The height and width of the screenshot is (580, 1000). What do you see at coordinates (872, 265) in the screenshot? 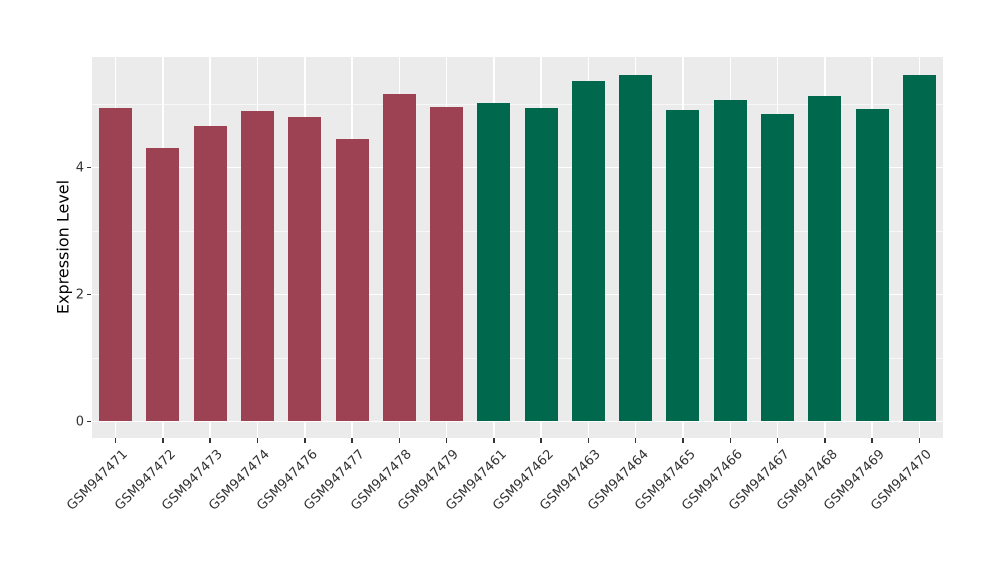
I see `bar-GSM947469` at bounding box center [872, 265].